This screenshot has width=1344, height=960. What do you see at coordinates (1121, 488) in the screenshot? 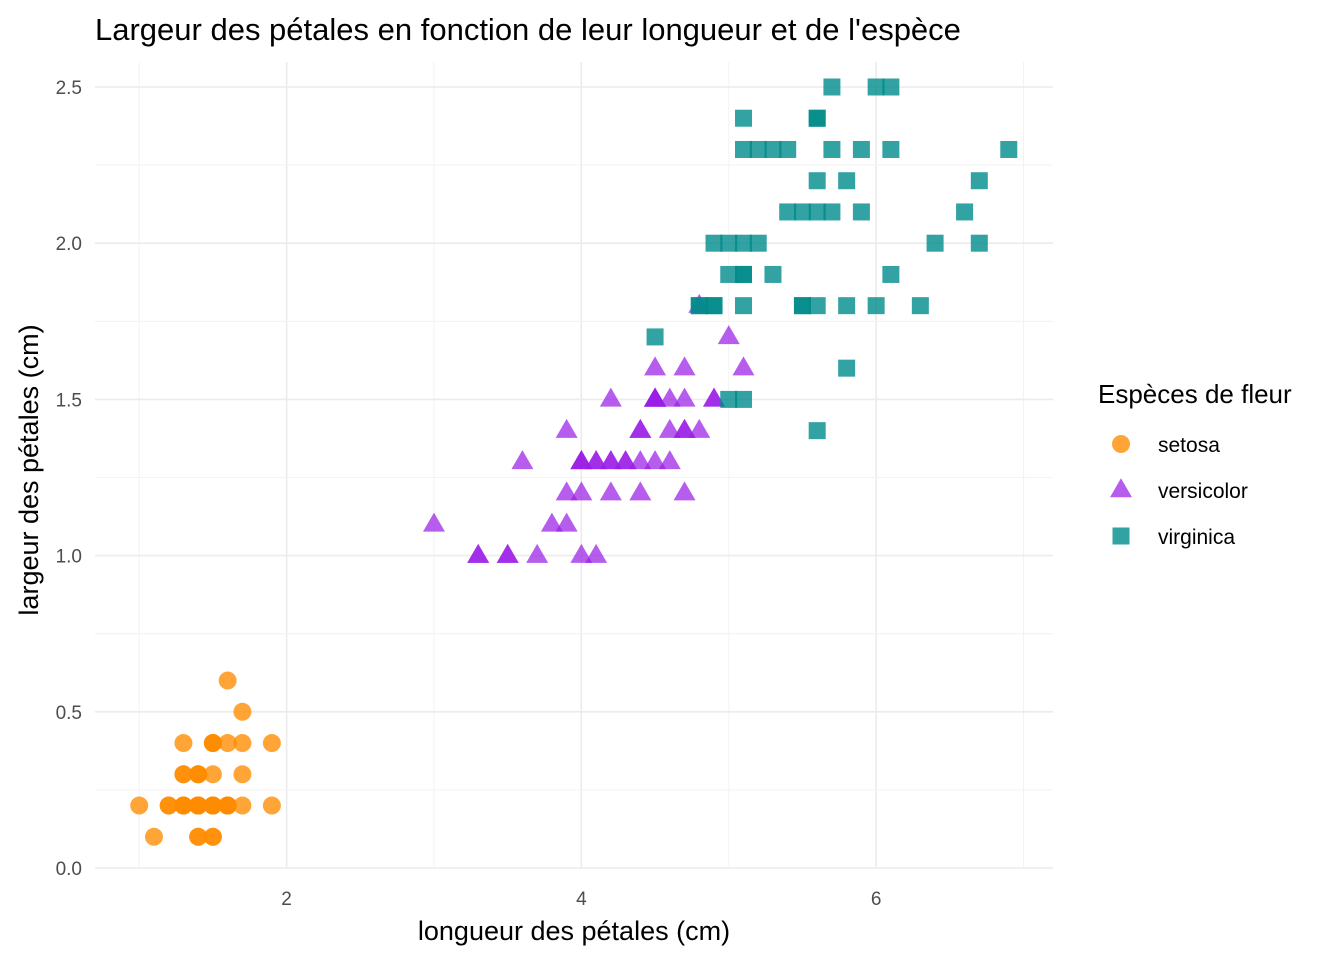
I see `legend-key-versicolor` at bounding box center [1121, 488].